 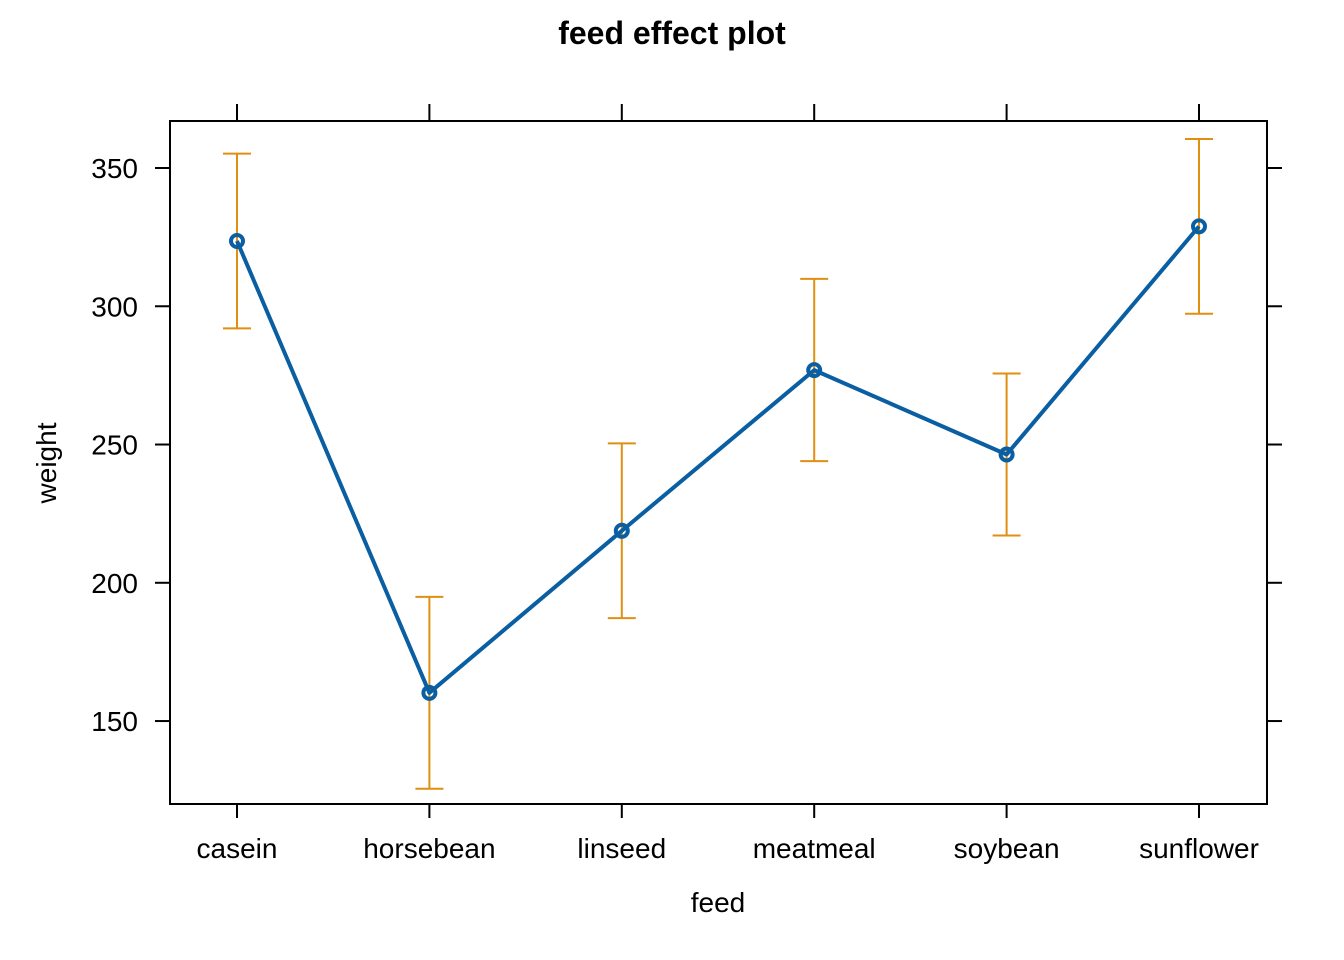 What do you see at coordinates (46, 463) in the screenshot?
I see `y-axis-title: weight` at bounding box center [46, 463].